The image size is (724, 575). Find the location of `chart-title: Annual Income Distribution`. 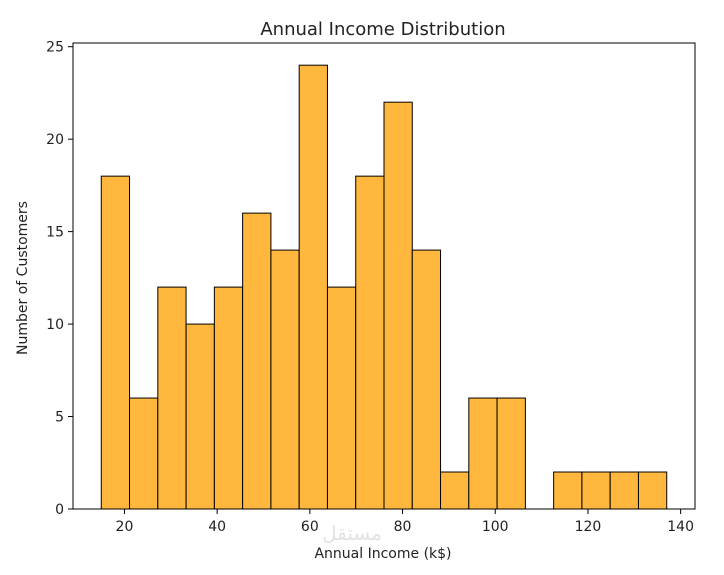

chart-title: Annual Income Distribution is located at coordinates (382, 29).